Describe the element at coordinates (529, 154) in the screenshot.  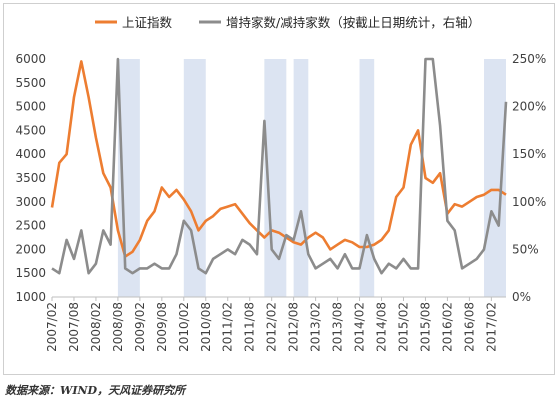
I see `y-right-tick-label: 150%` at that location.